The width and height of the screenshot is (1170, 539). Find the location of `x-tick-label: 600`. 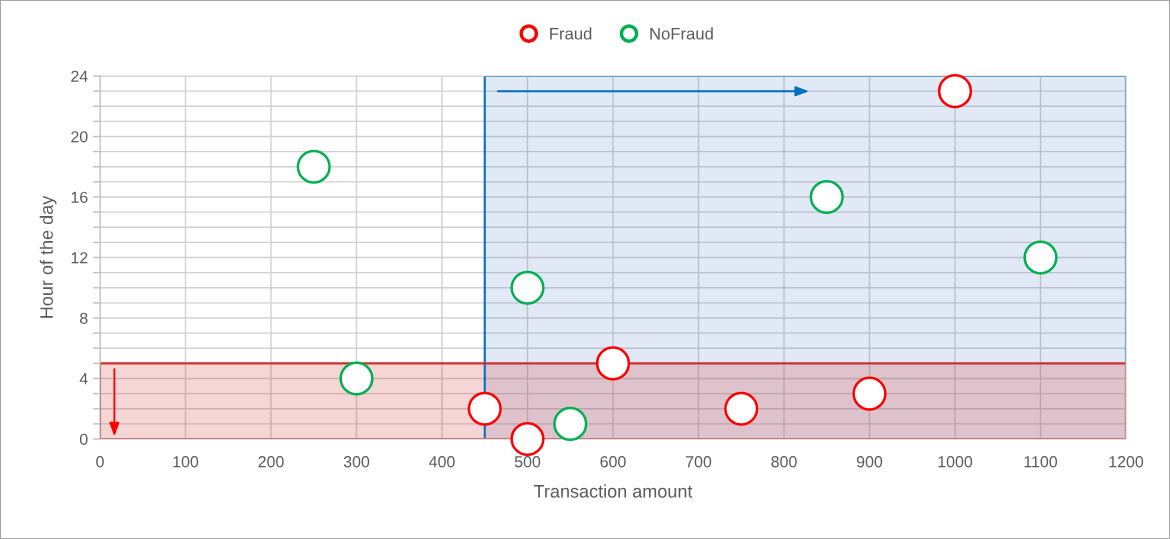

x-tick-label: 600 is located at coordinates (613, 462).